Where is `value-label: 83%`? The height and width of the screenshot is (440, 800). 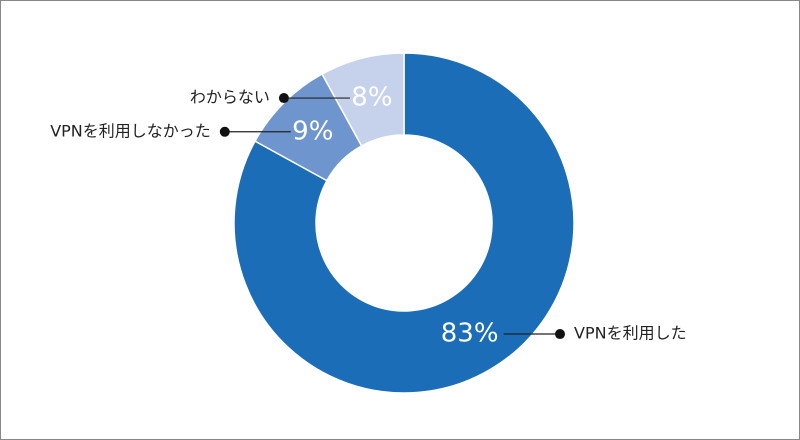
value-label: 83% is located at coordinates (470, 334).